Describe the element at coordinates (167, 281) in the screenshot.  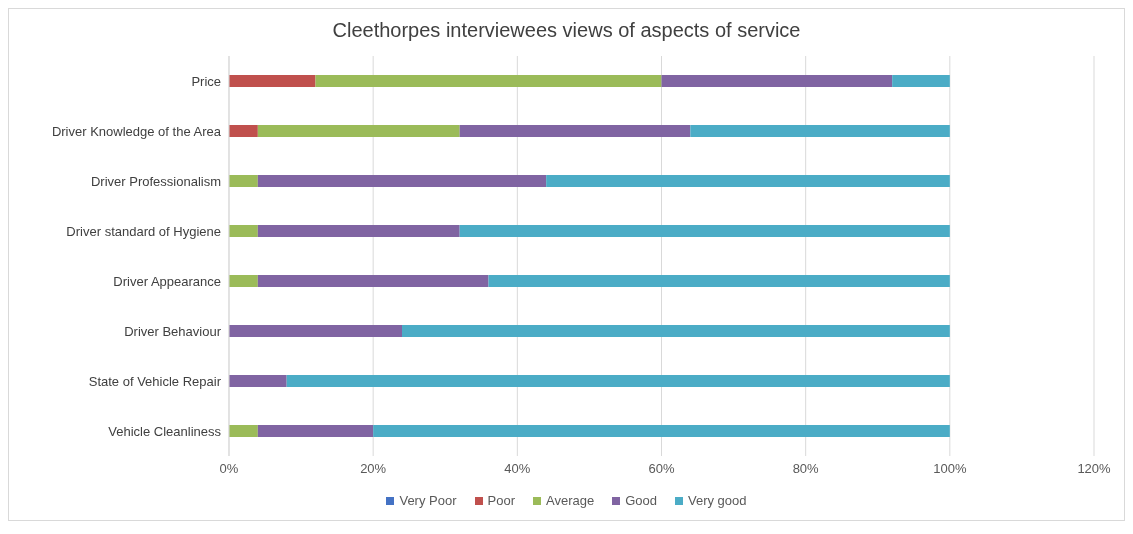
I see `y-tick-label: Driver Appearance` at that location.